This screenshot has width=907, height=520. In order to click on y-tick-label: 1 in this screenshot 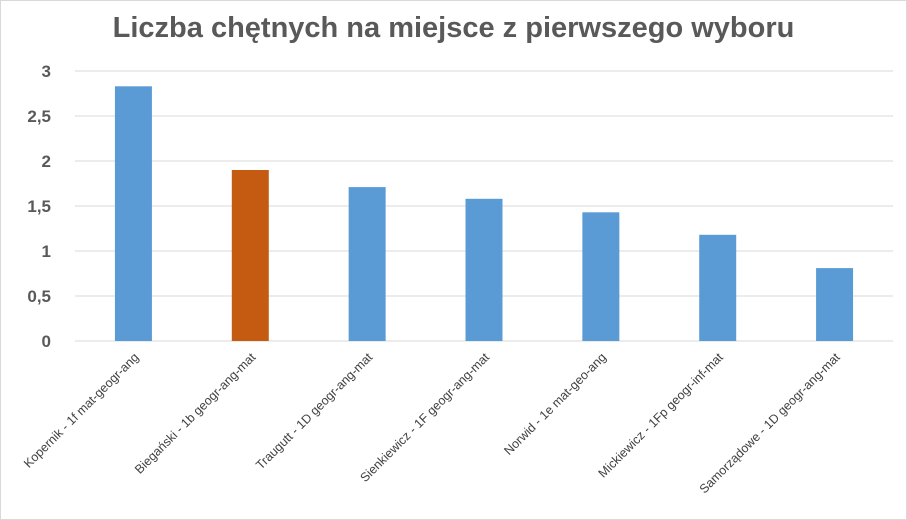, I will do `click(46, 251)`.